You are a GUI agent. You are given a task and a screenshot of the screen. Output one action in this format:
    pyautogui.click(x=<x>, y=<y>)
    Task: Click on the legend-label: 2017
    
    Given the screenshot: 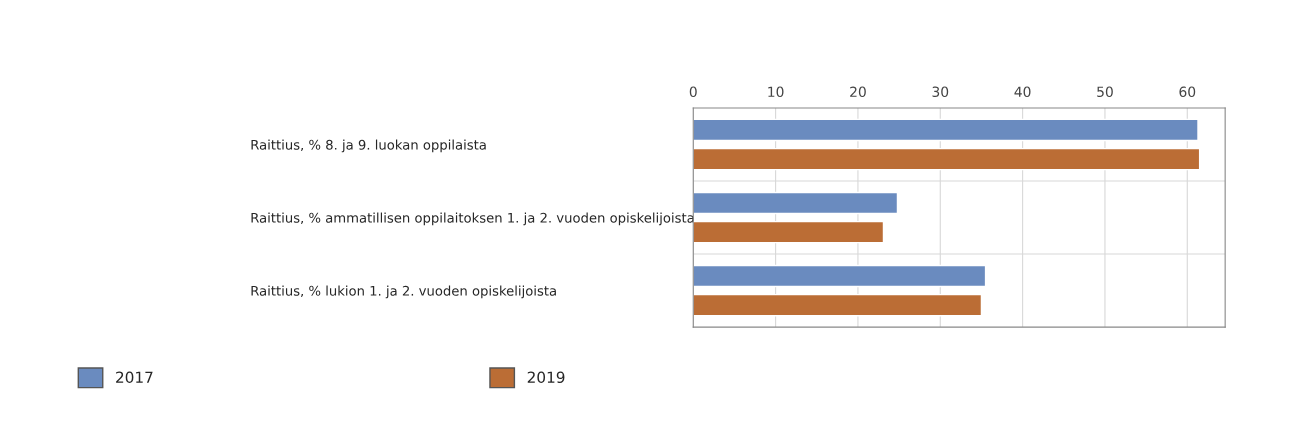 What is the action you would take?
    pyautogui.click(x=134, y=377)
    